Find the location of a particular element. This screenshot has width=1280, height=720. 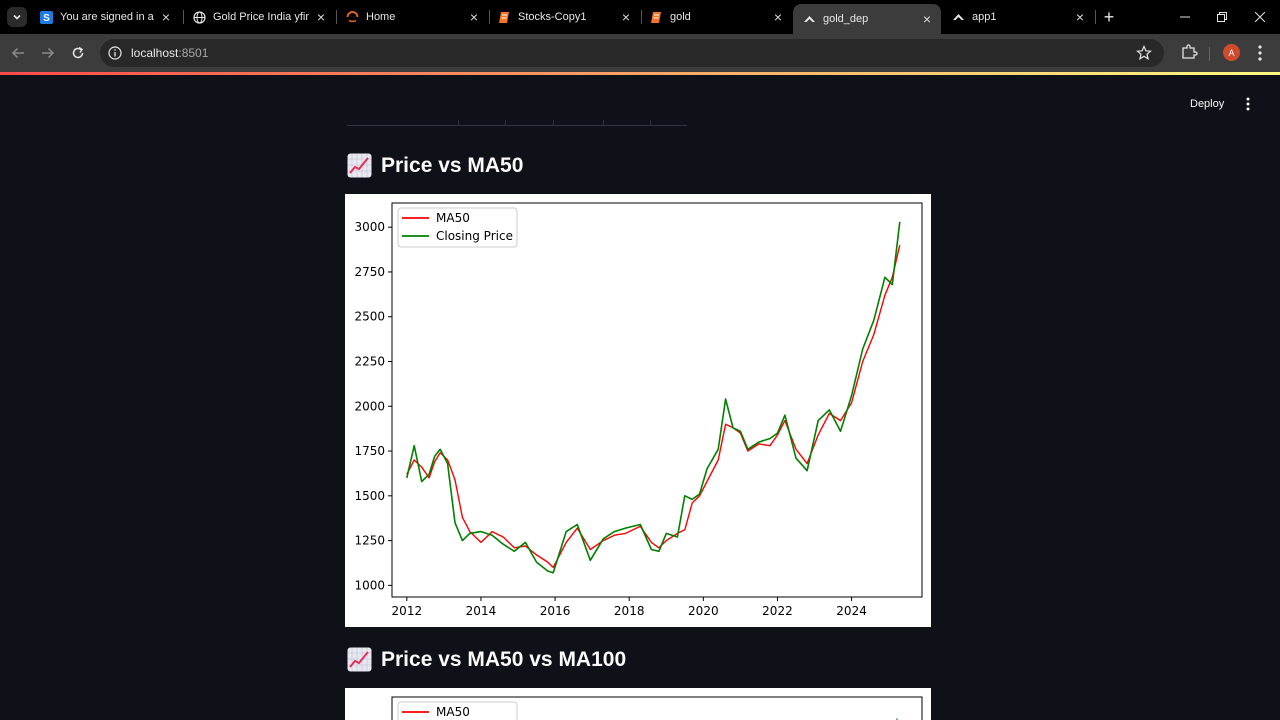

browser-toolbar: localhost:8501 A is located at coordinates (640, 53).